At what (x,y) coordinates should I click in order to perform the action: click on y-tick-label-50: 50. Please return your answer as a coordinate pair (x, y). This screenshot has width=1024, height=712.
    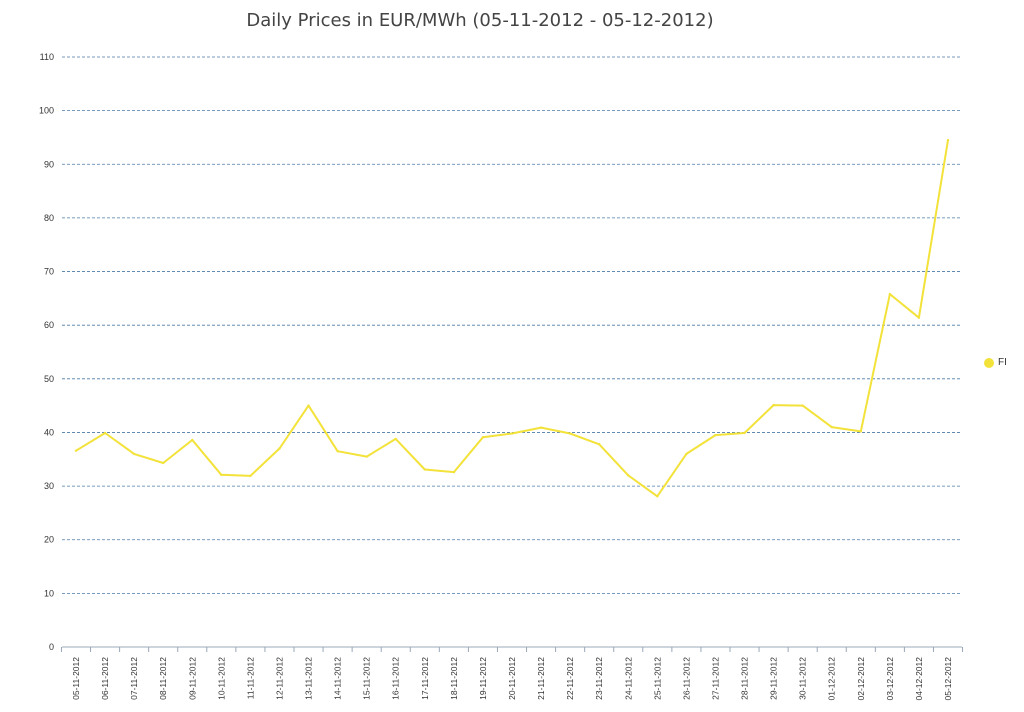
    Looking at the image, I should click on (49, 379).